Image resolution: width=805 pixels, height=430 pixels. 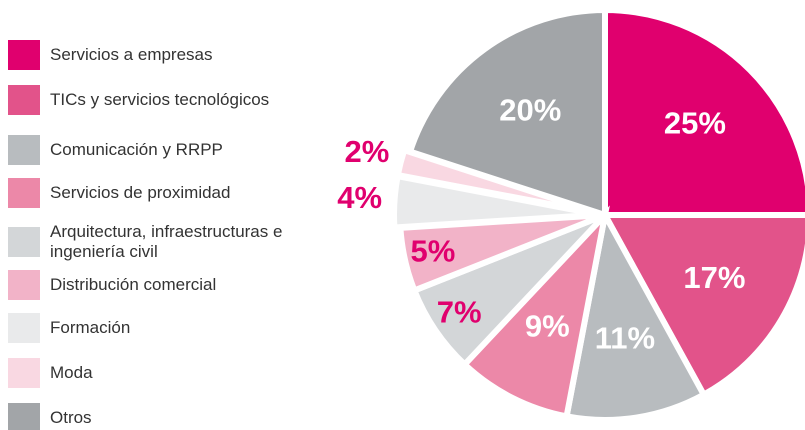 What do you see at coordinates (433, 251) in the screenshot?
I see `value-label: 5%` at bounding box center [433, 251].